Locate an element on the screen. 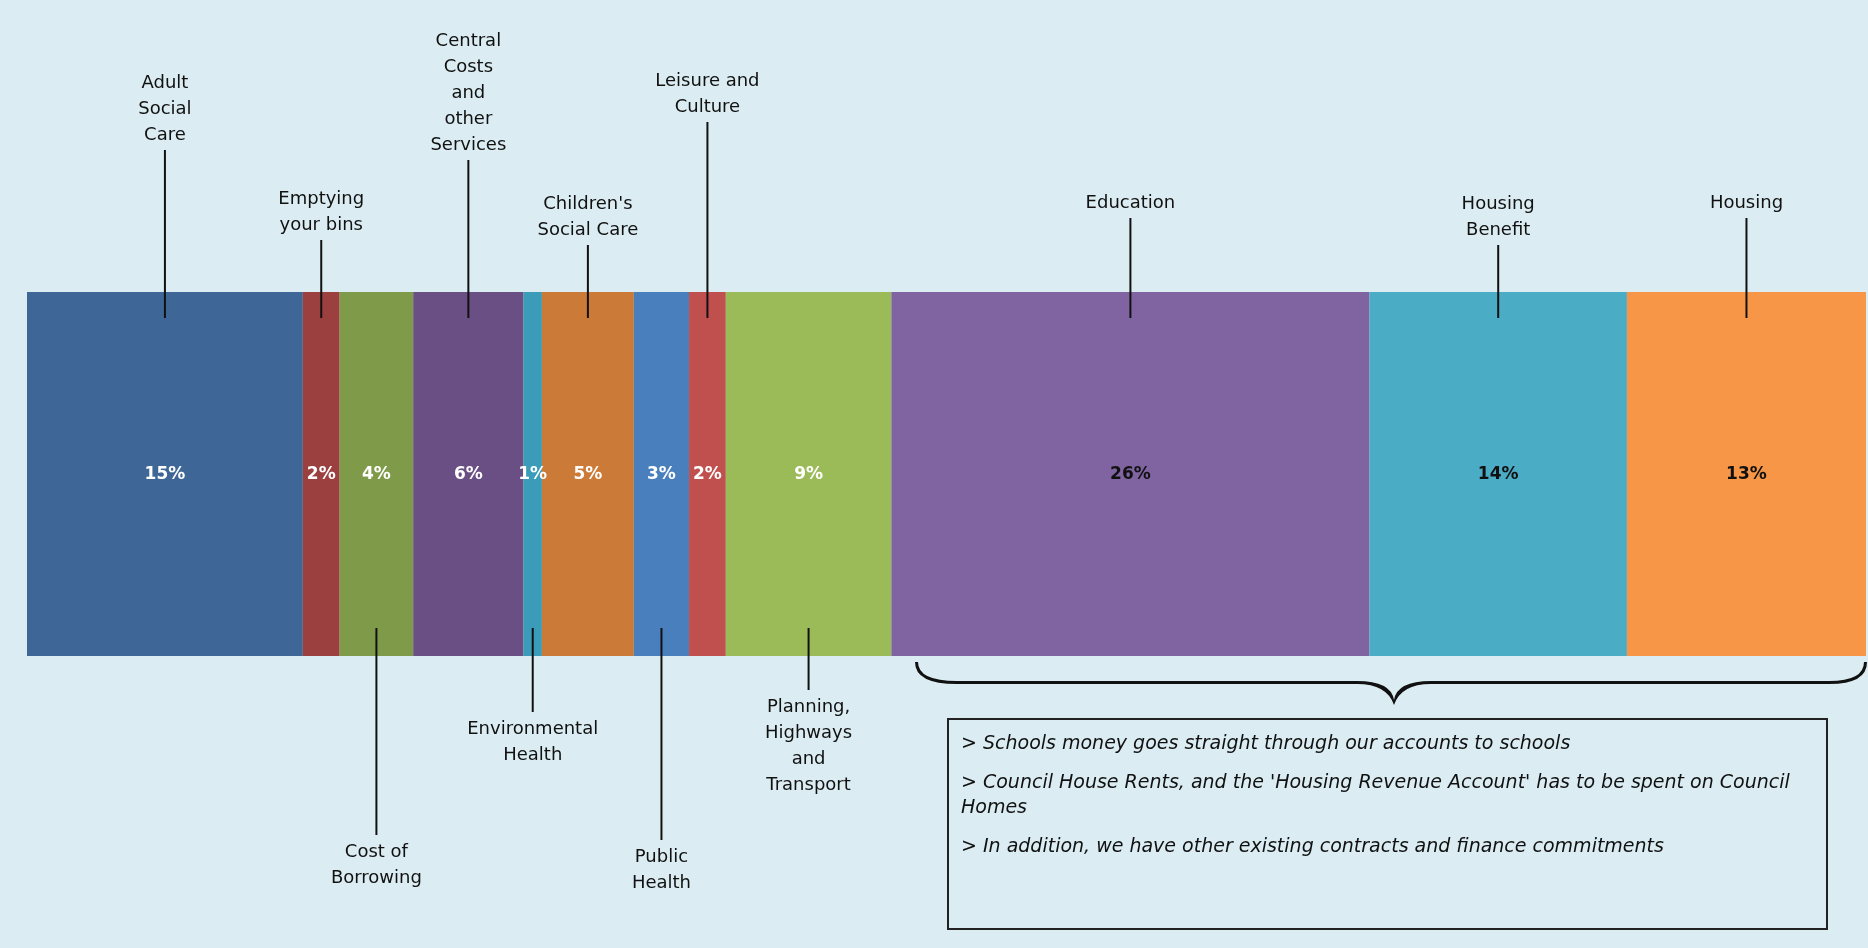 The width and height of the screenshot is (1868, 948). data-label: 13% is located at coordinates (1746, 473).